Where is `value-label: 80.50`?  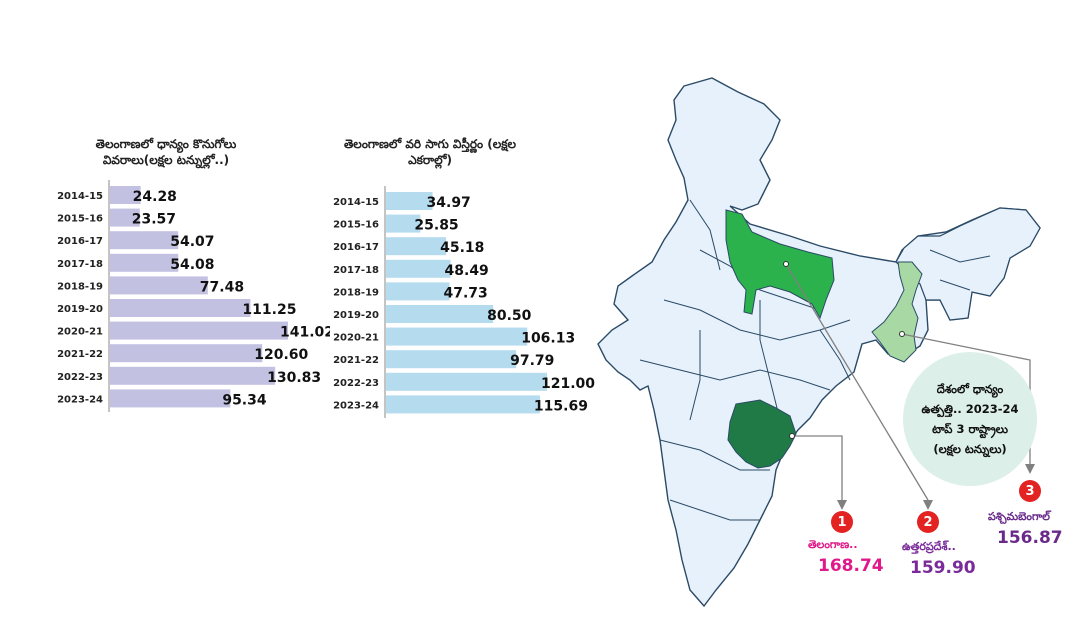
value-label: 80.50 is located at coordinates (509, 316).